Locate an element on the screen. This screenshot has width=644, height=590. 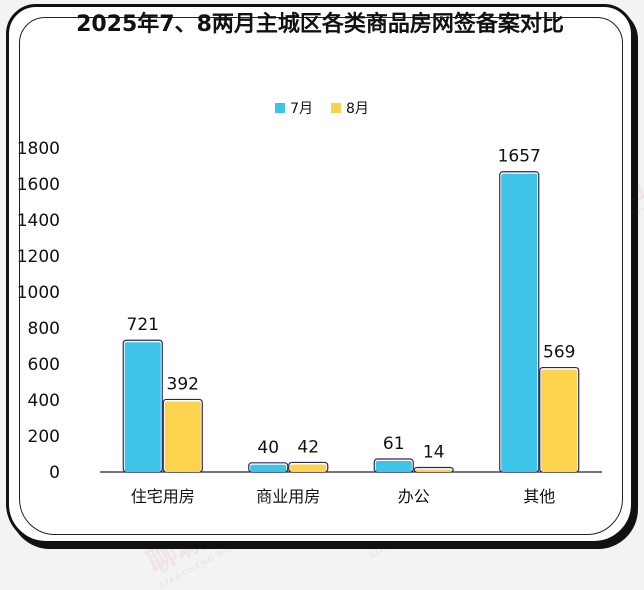
y-tick-label: 1600 is located at coordinates (38, 185).